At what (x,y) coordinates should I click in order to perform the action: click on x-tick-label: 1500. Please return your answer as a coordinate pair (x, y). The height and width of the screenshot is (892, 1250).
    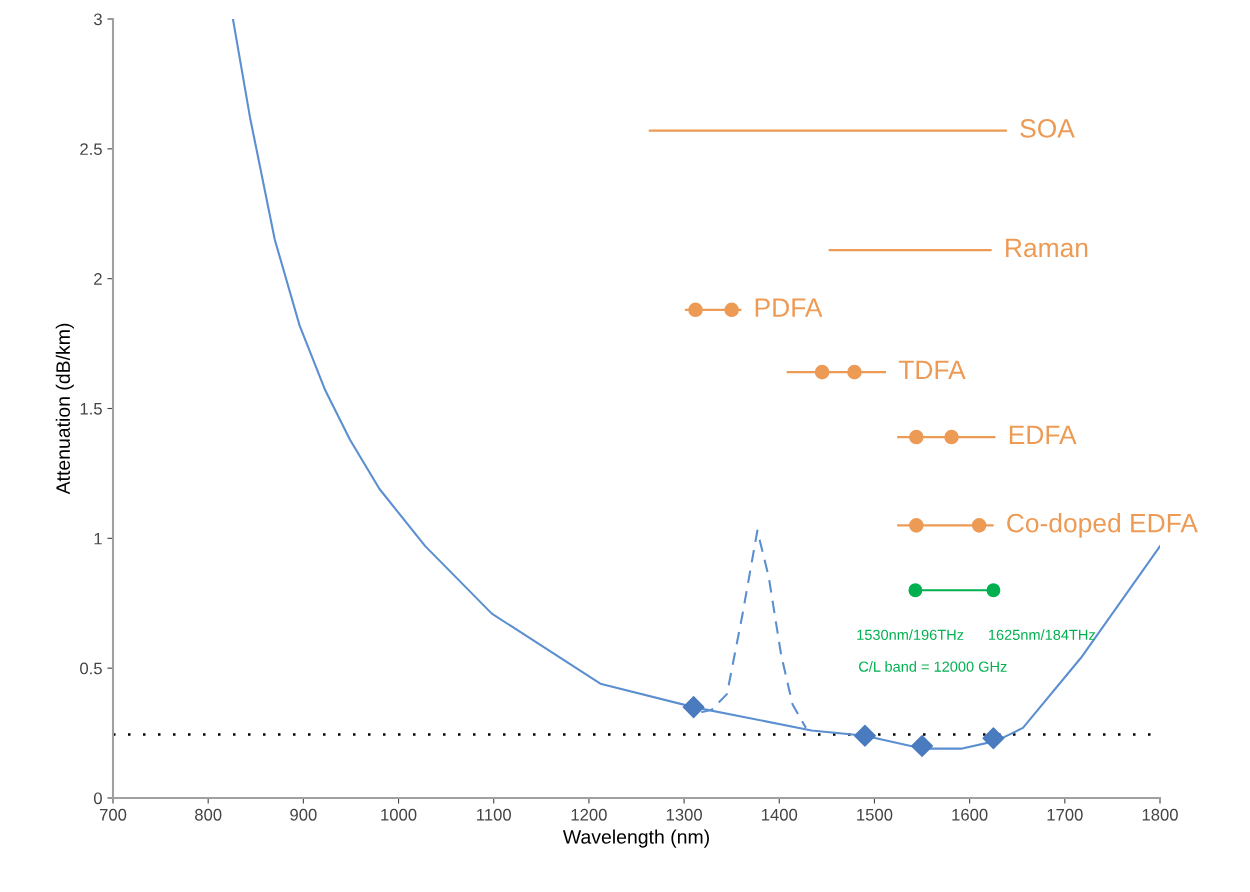
    Looking at the image, I should click on (875, 814).